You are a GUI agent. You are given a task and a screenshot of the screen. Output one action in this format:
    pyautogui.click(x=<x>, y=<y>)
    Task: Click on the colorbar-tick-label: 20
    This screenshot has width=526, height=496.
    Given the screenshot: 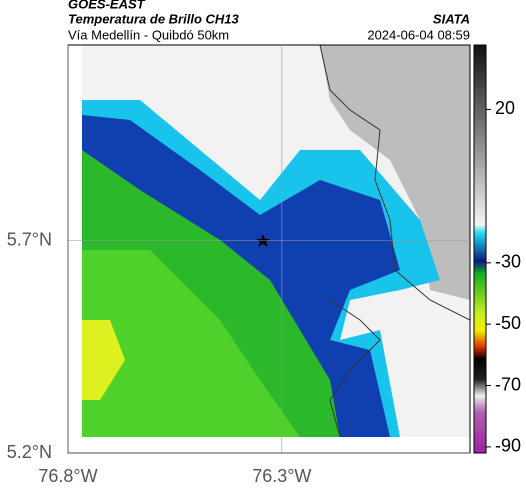 What is the action you would take?
    pyautogui.click(x=505, y=108)
    